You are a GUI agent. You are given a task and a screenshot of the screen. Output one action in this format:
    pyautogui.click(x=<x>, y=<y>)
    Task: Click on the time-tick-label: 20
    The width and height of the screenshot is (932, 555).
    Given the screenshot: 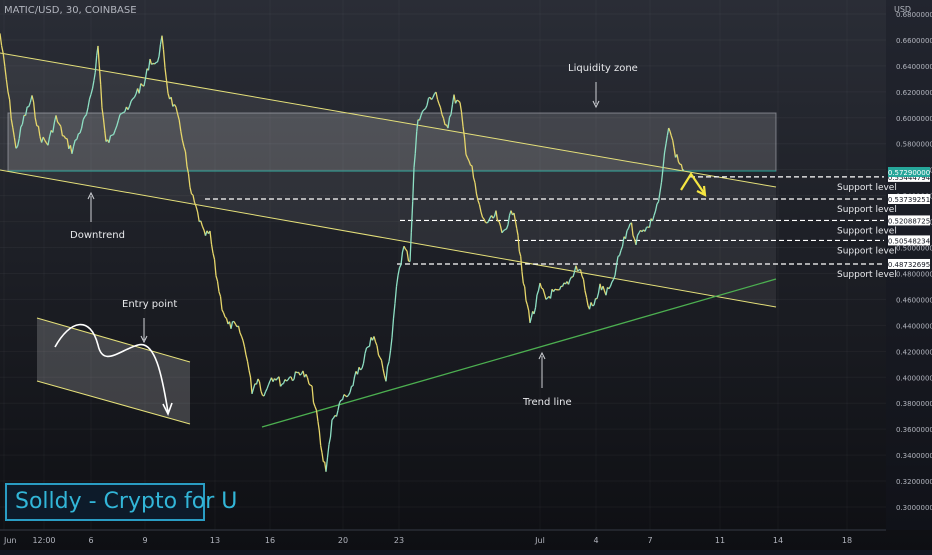 What is the action you would take?
    pyautogui.click(x=343, y=540)
    